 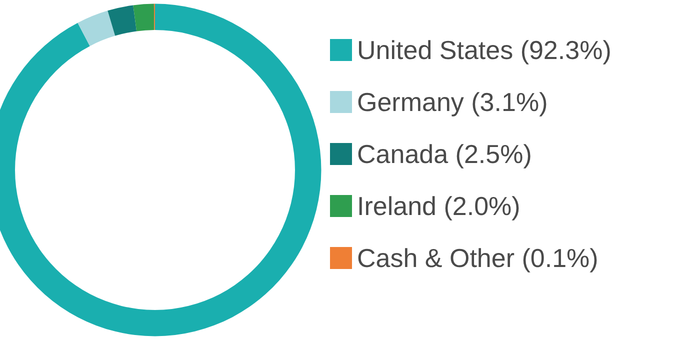 I want to click on legend-label: Cash & Other (0.1%), so click(x=477, y=258).